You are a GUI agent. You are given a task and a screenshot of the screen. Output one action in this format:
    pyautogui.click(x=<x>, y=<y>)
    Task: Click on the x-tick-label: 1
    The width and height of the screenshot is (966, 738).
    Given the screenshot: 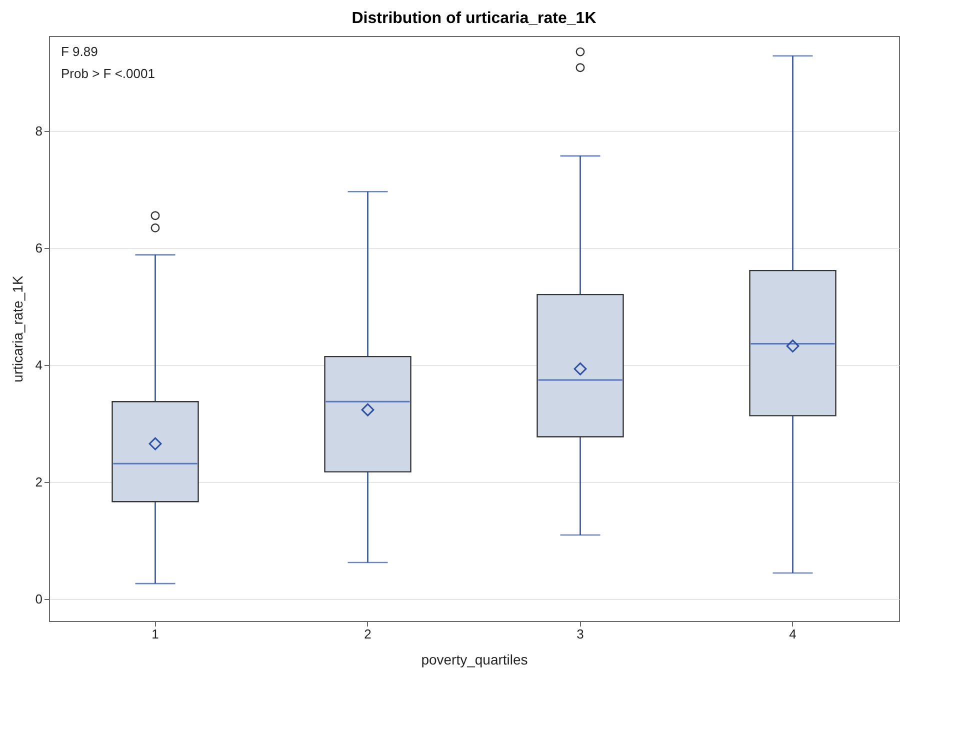 What is the action you would take?
    pyautogui.click(x=155, y=634)
    